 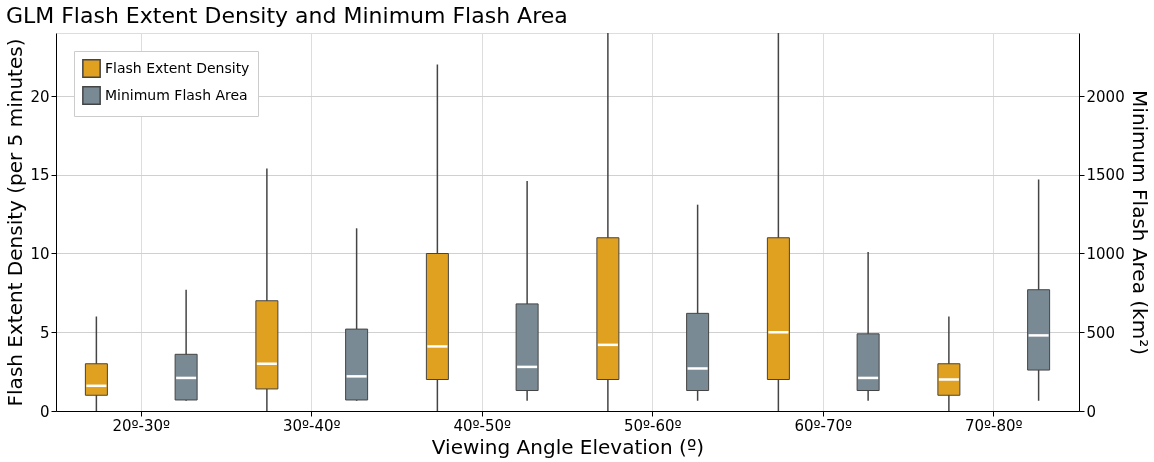 I want to click on chart-title: GLM Flash Extent Density and Minimum Flash Area, so click(x=286, y=16).